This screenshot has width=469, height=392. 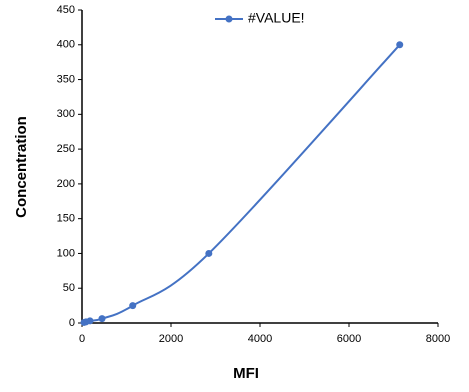 I want to click on y-axis-title: Concentration, so click(x=21, y=167).